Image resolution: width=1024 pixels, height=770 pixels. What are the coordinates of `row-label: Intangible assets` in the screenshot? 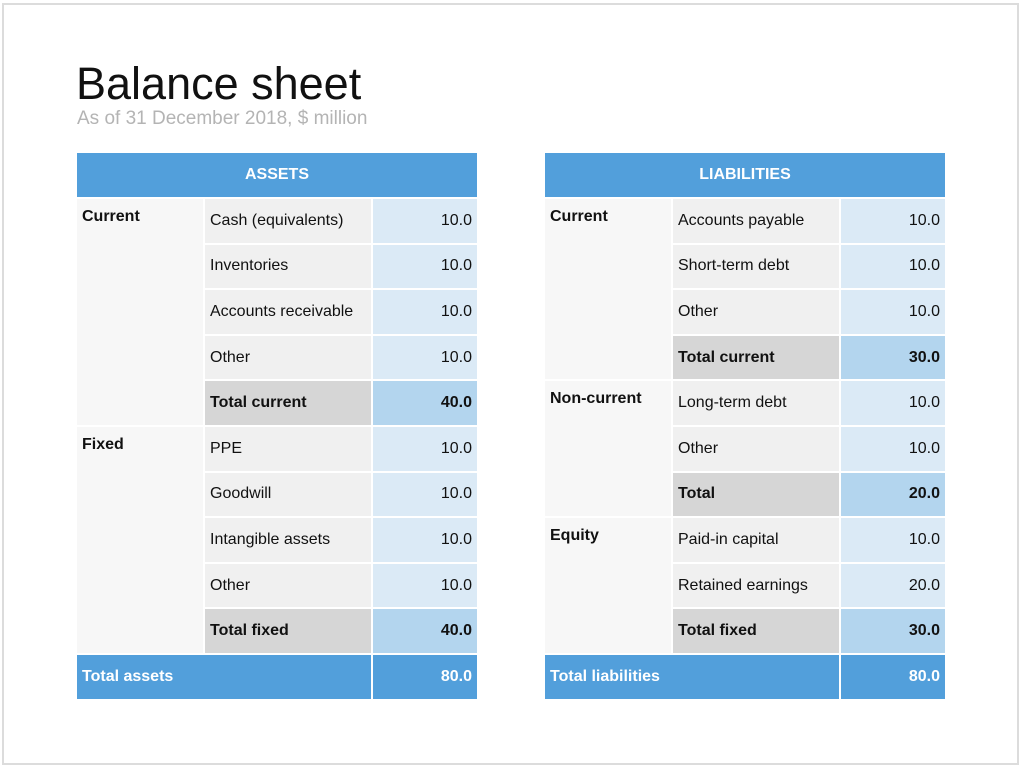 It's located at (288, 540).